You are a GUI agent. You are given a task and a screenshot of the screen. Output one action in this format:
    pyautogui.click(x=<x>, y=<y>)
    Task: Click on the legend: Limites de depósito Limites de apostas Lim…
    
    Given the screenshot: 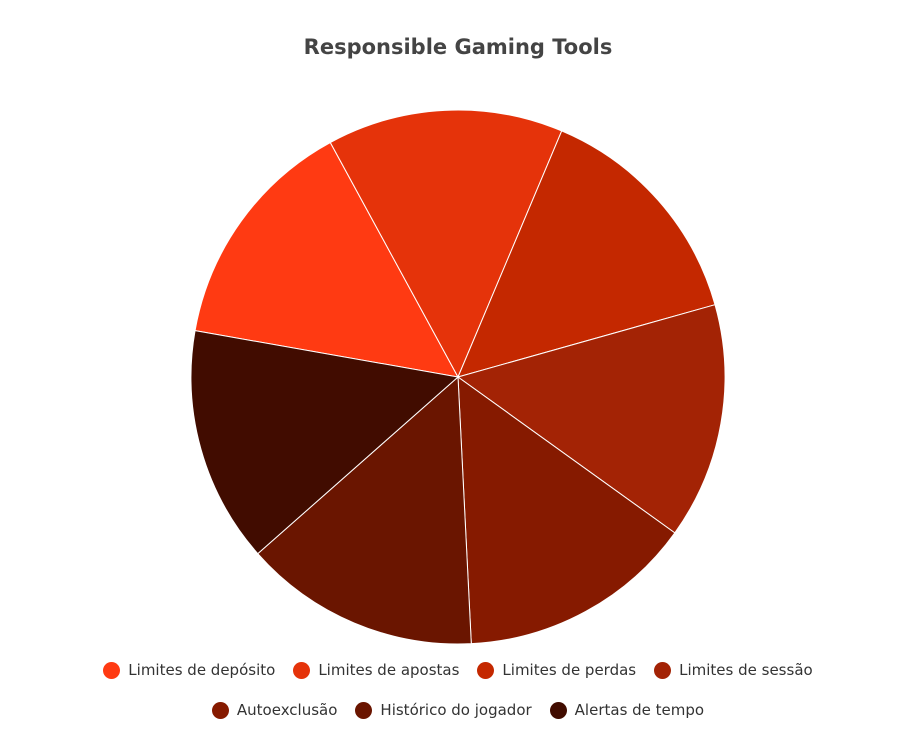 What is the action you would take?
    pyautogui.click(x=458, y=690)
    